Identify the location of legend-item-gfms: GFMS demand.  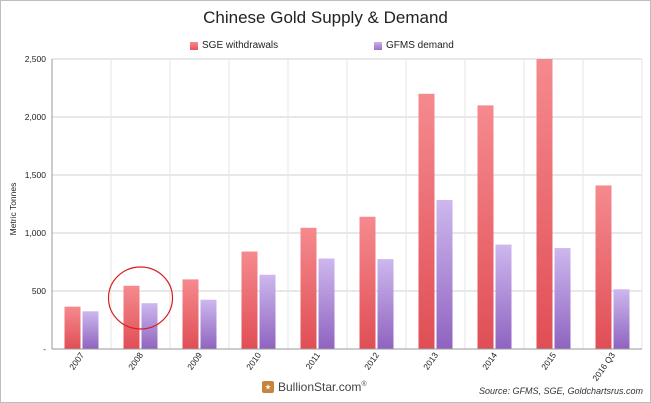
(414, 45).